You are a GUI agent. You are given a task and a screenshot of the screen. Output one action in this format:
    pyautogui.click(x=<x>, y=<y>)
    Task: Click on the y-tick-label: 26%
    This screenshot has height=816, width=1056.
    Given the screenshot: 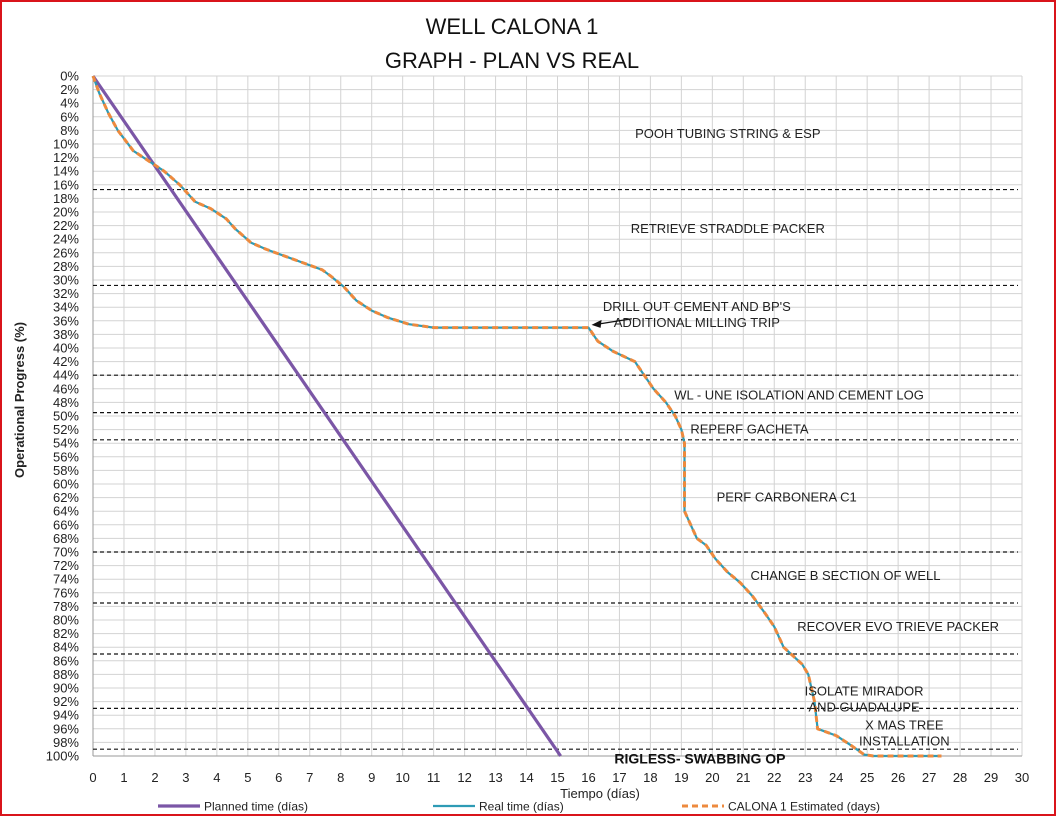 What is the action you would take?
    pyautogui.click(x=66, y=252)
    